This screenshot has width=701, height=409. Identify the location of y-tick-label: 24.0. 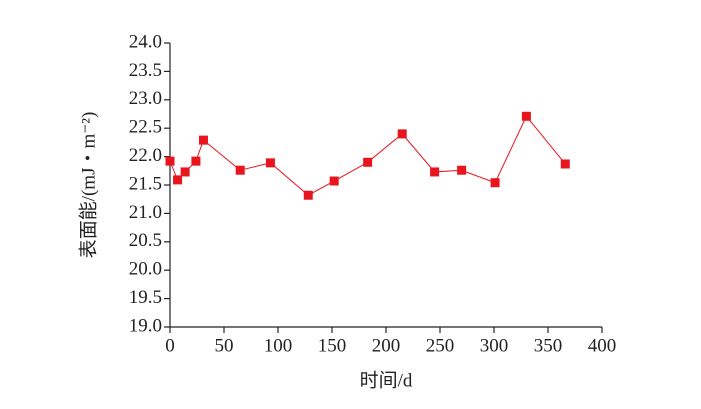
(145, 41).